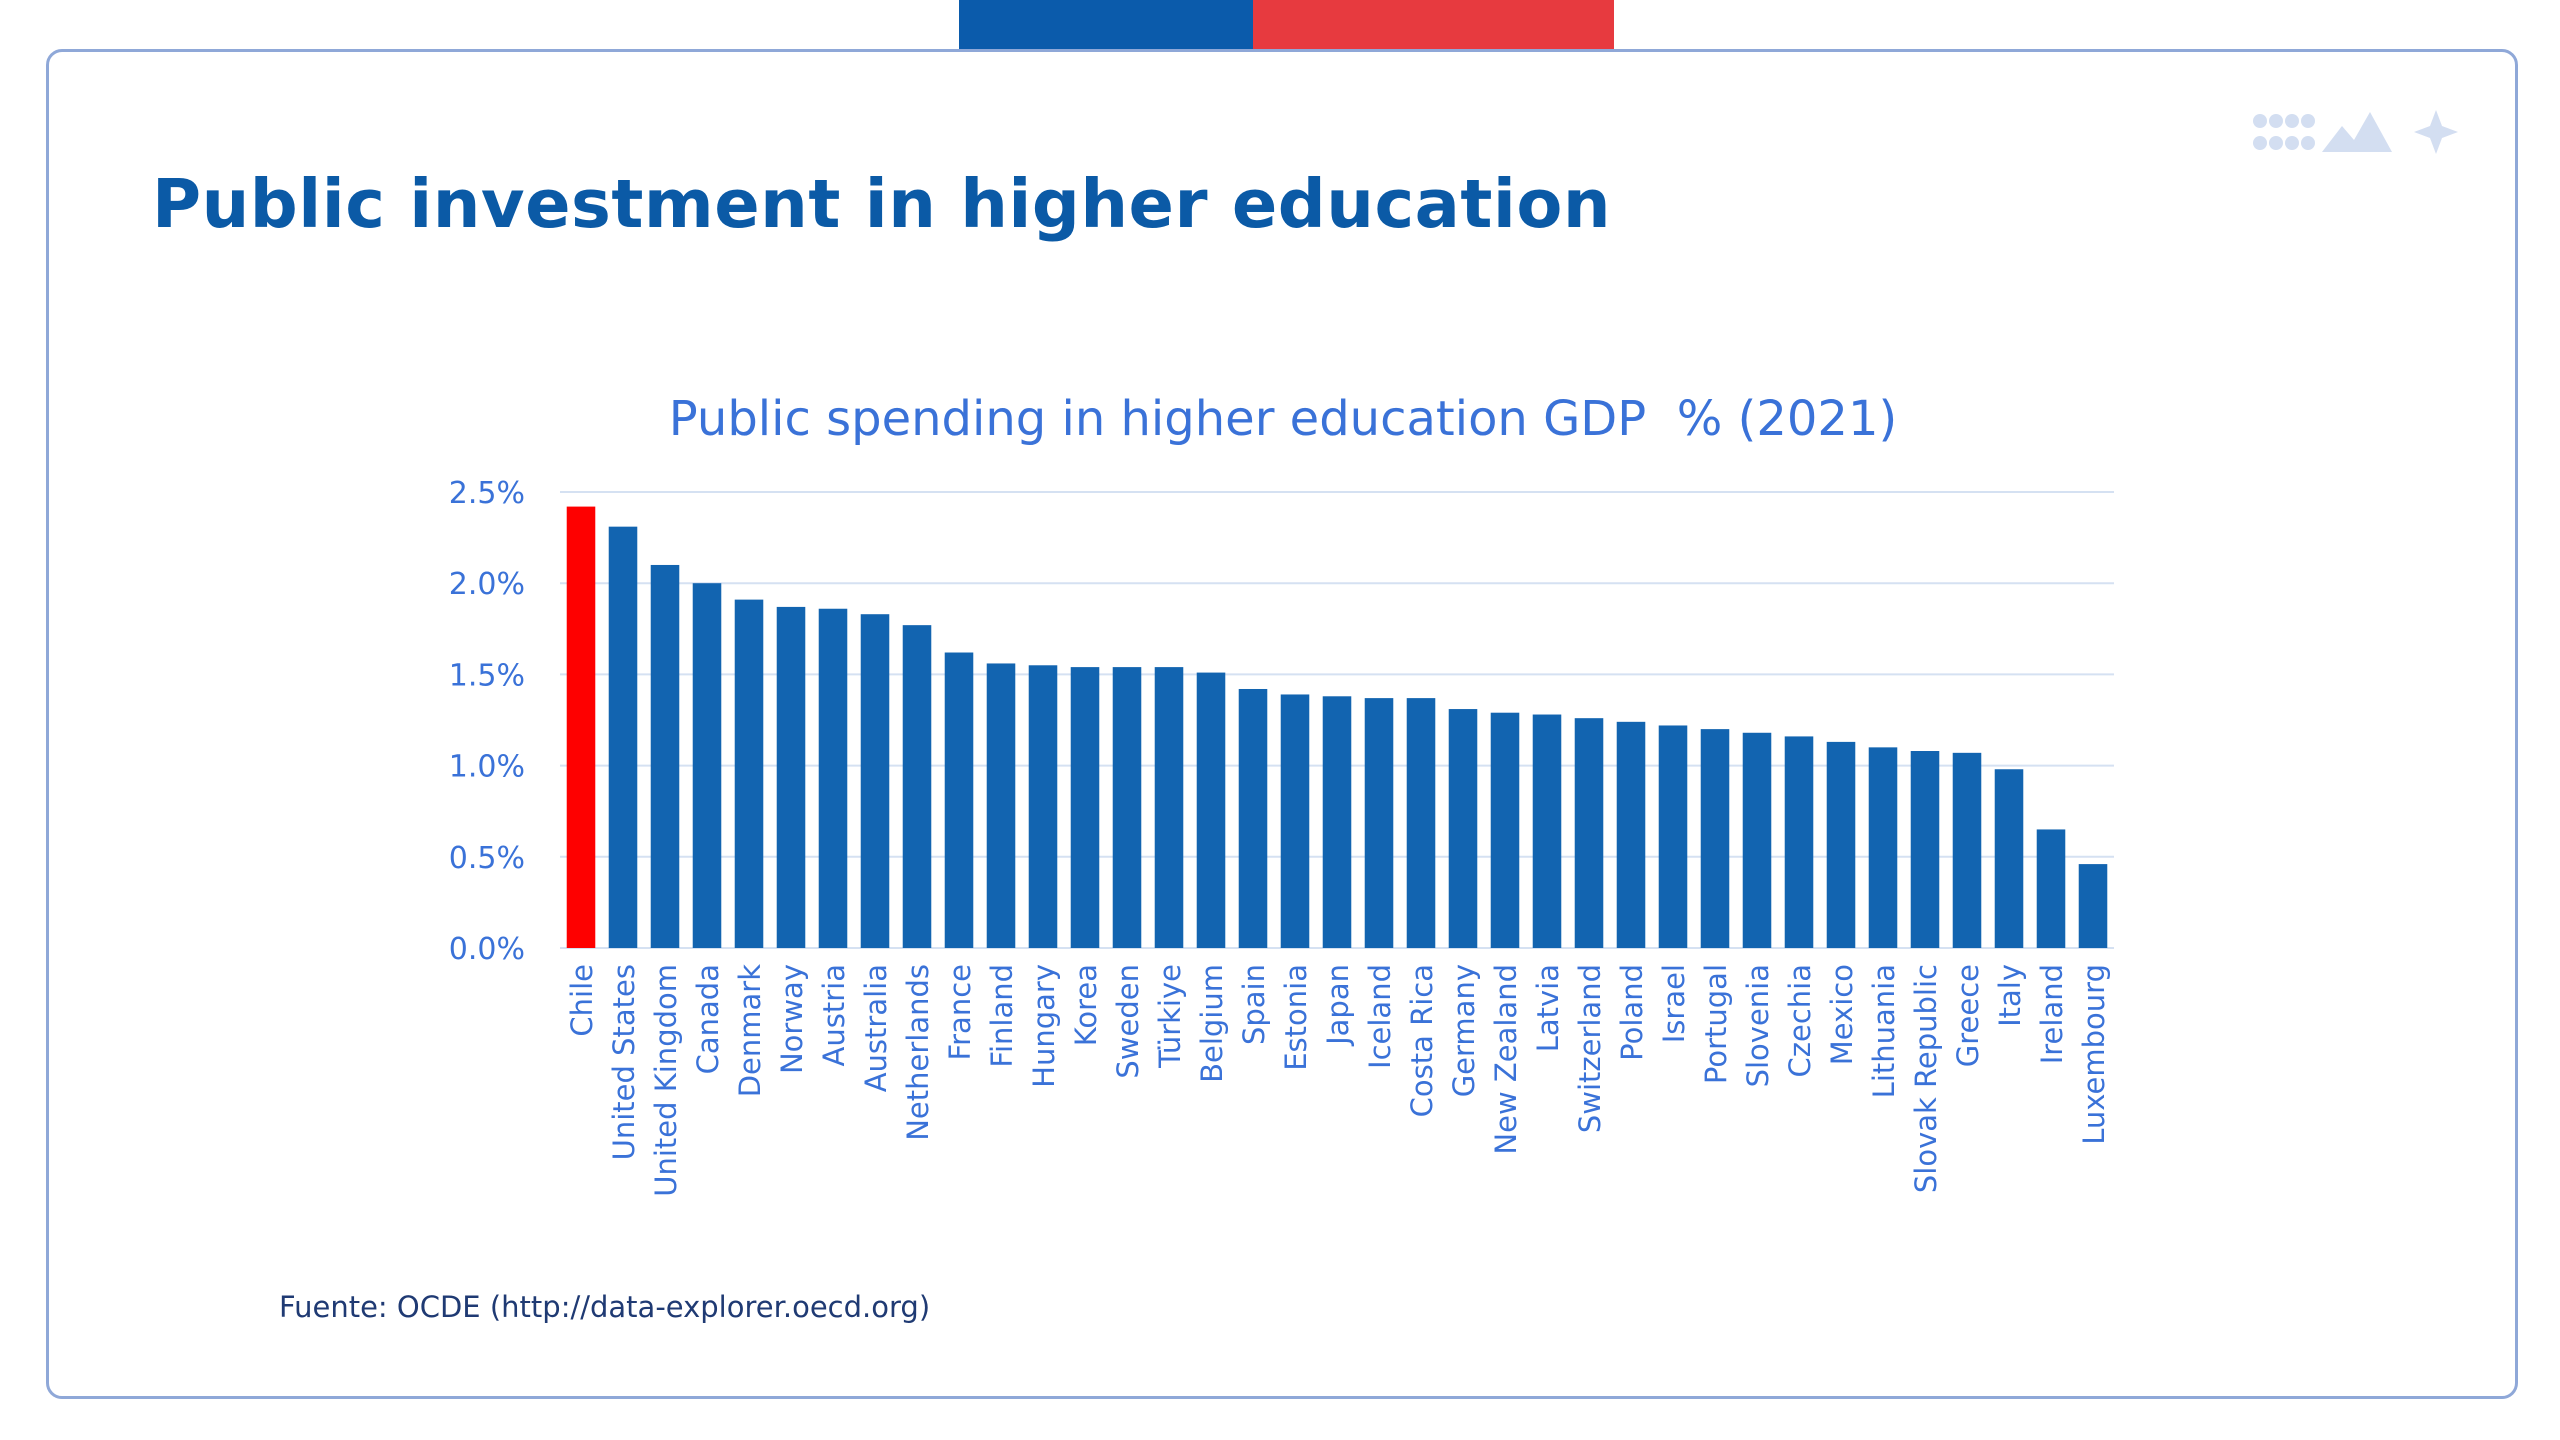  I want to click on x-tick-label: Finland, so click(1002, 1016).